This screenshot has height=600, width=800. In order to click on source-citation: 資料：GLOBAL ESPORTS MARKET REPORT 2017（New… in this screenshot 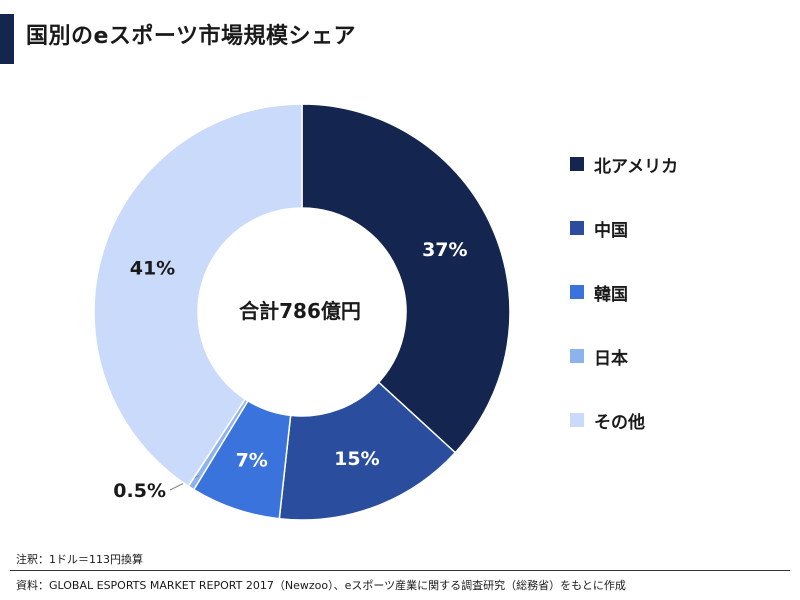, I will do `click(321, 585)`.